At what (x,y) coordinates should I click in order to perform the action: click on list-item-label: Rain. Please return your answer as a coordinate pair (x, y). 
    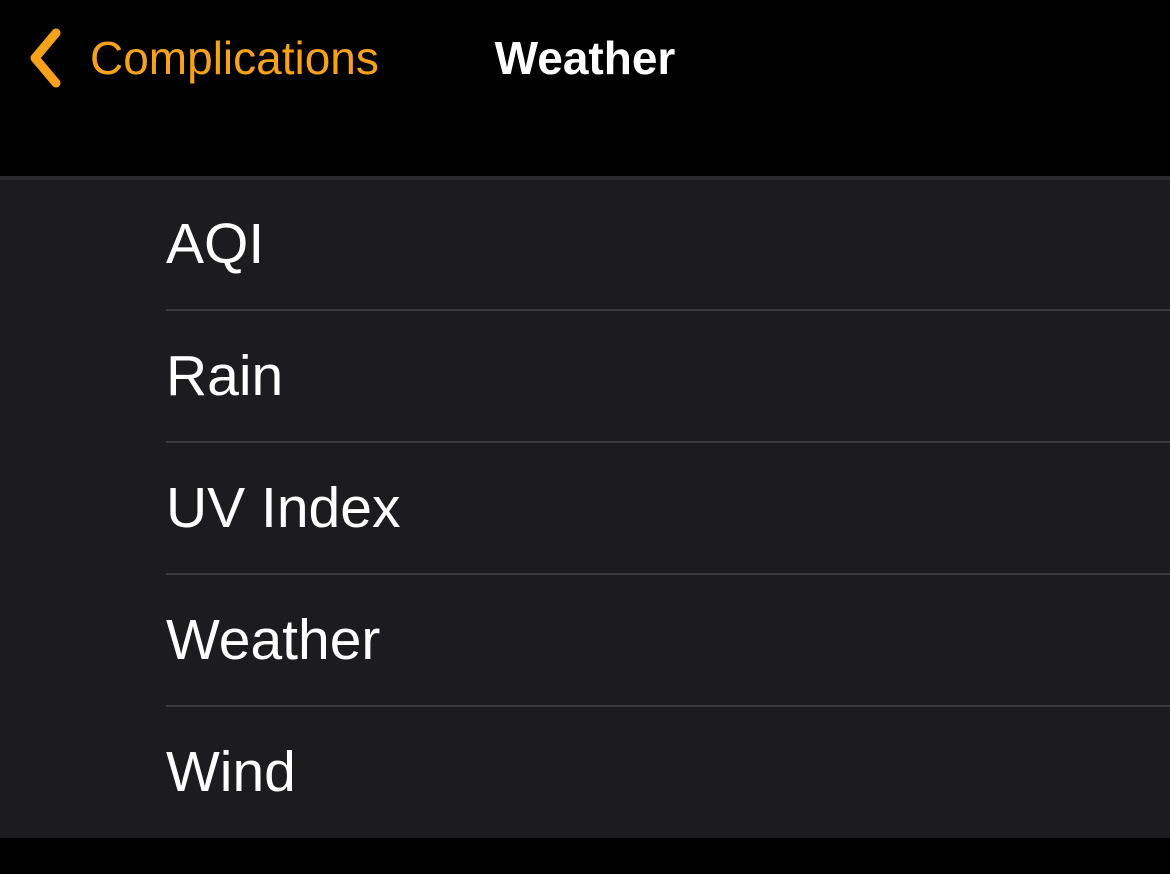
    Looking at the image, I should click on (225, 376).